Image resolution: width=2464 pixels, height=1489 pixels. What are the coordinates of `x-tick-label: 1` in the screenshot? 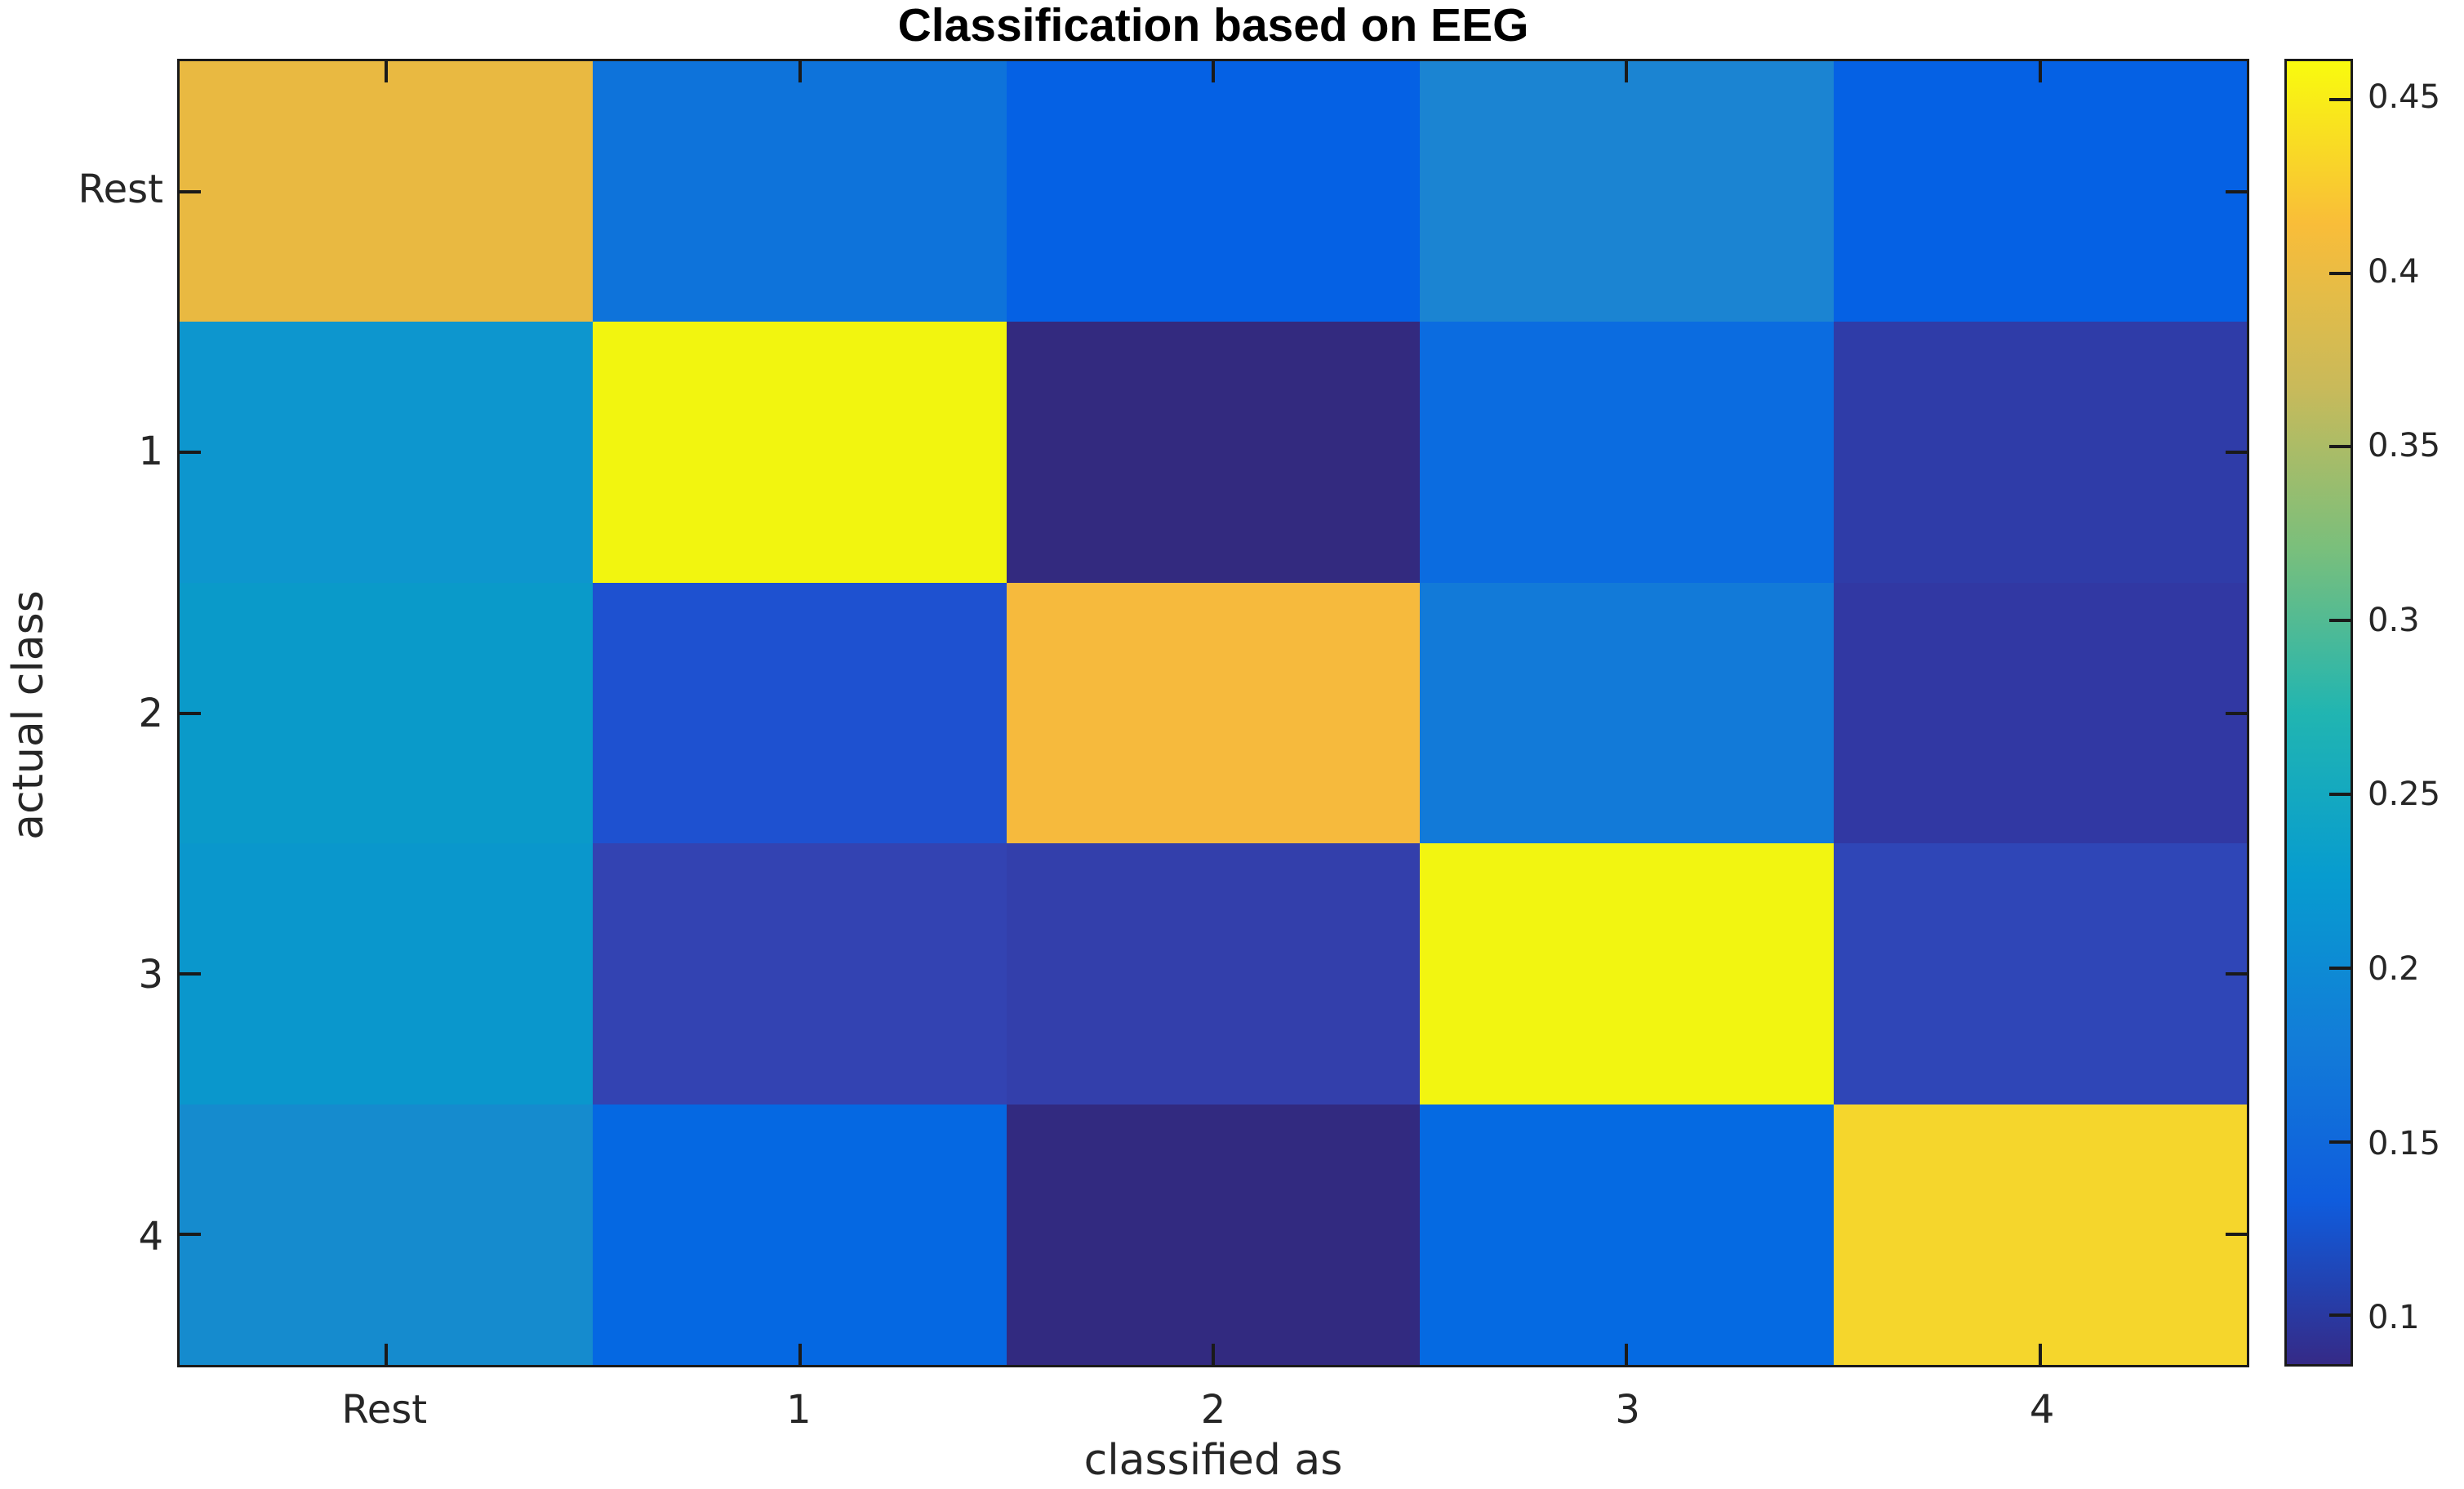 It's located at (799, 1410).